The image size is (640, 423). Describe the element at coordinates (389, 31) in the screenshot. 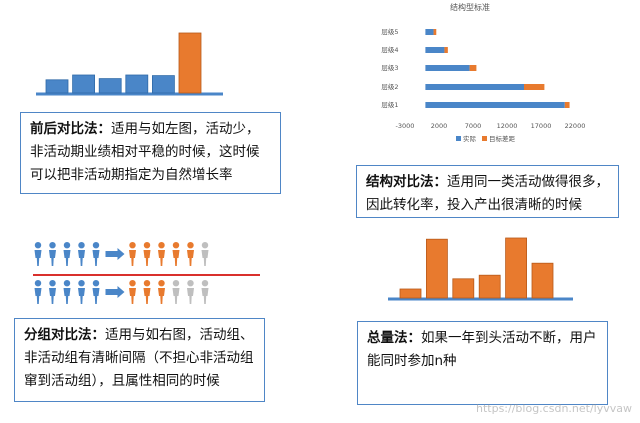

I see `structure-category-label: 层级5` at that location.